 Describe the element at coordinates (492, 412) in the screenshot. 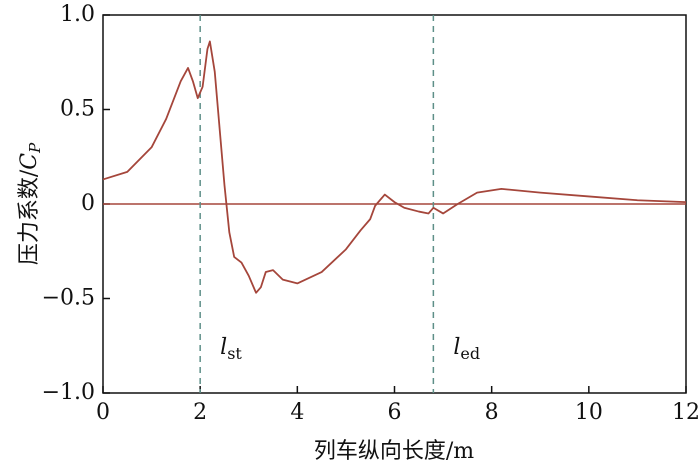

I see `x-tick-label: 8` at that location.